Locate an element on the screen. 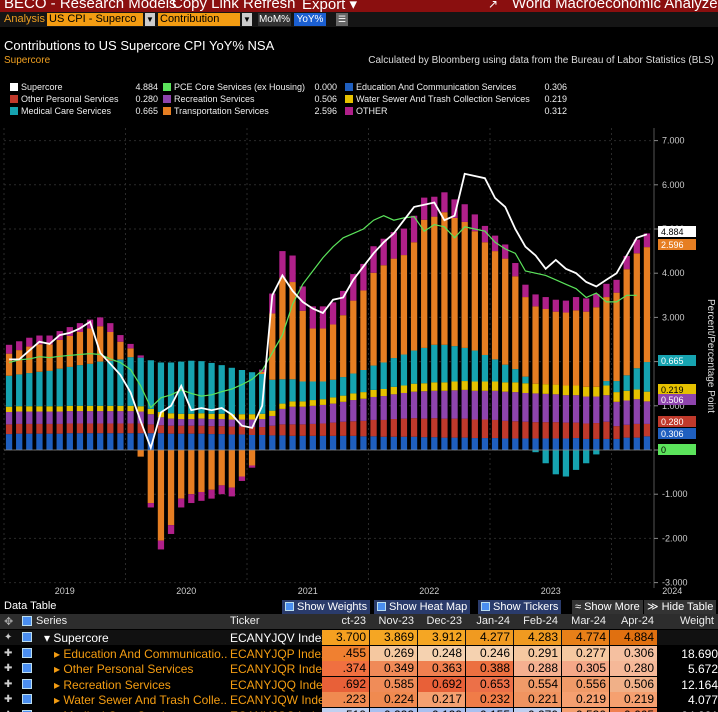  table-cell: 0.269 is located at coordinates (393, 653).